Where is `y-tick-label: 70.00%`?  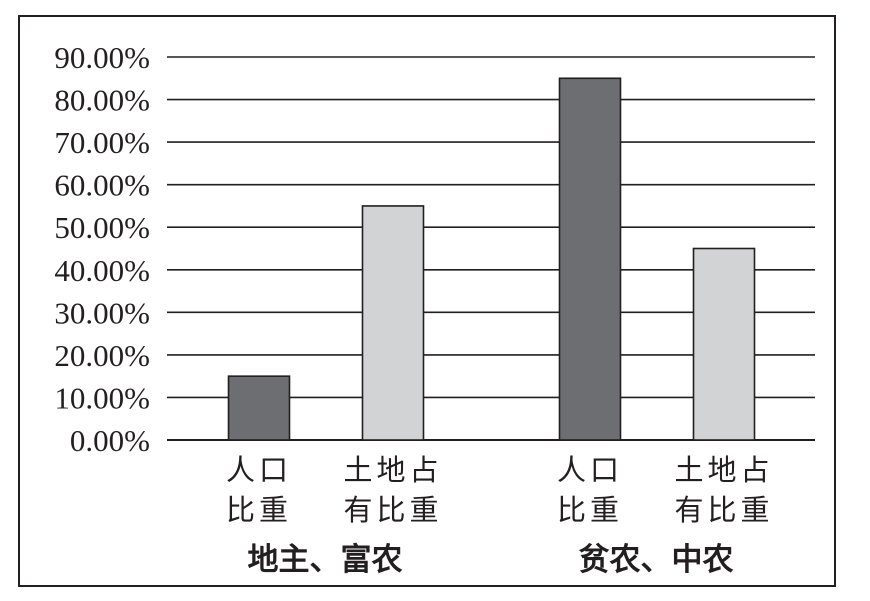
y-tick-label: 70.00% is located at coordinates (102, 142).